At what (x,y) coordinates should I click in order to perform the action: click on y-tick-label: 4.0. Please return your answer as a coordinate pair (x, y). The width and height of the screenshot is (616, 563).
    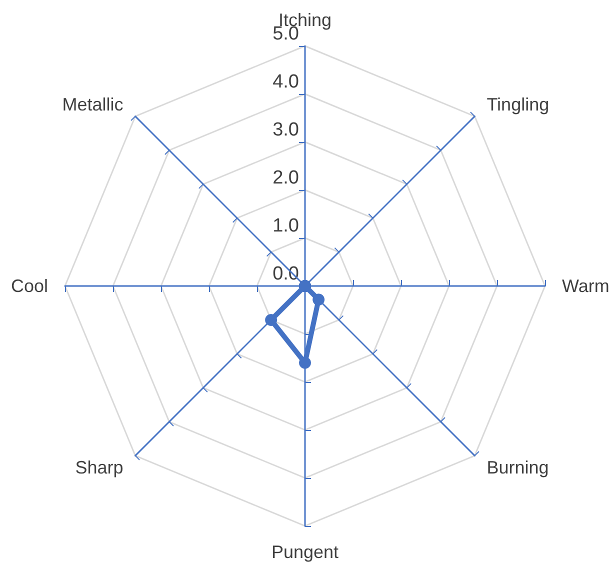
    Looking at the image, I should click on (285, 82).